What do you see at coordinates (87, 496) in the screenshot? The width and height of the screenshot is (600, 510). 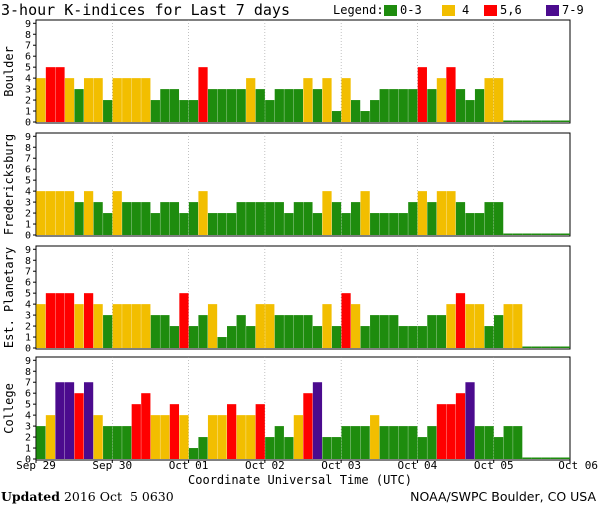 I see `updated-line: Updated 2016 Oct 5 0630` at bounding box center [87, 496].